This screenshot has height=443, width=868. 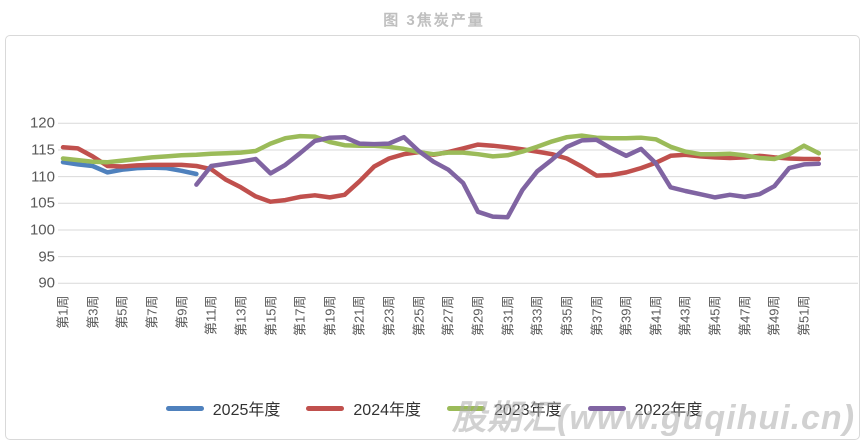 What do you see at coordinates (241, 315) in the screenshot?
I see `x-tick-label: 第13周` at bounding box center [241, 315].